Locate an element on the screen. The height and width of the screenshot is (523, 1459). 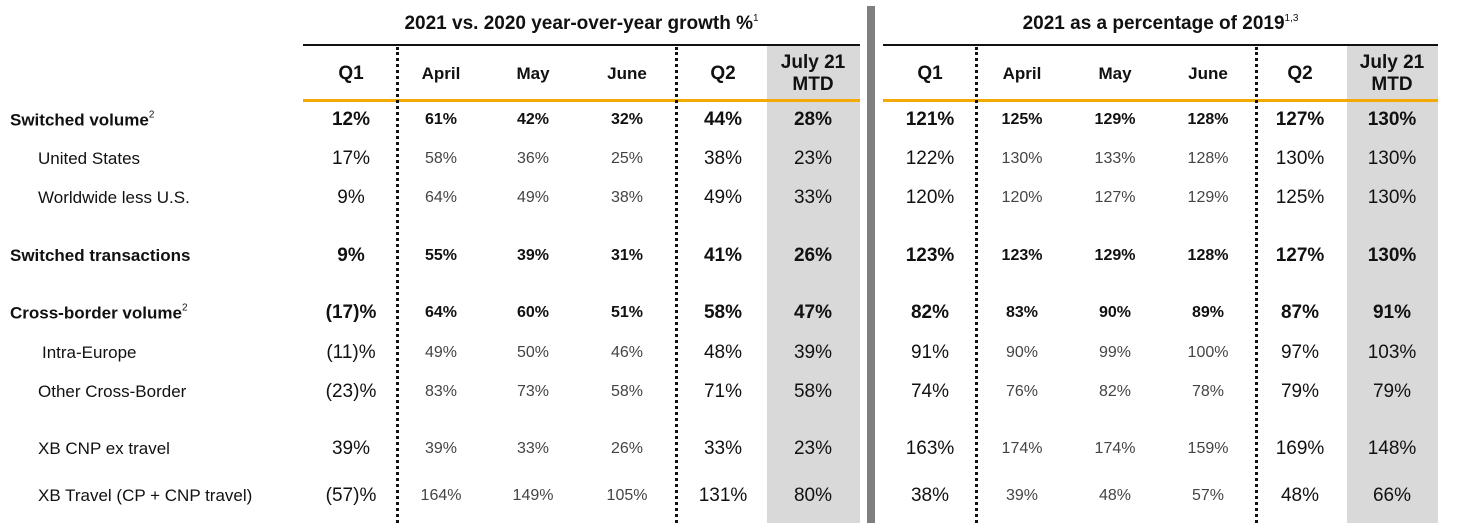
value-cell: 99% is located at coordinates (1115, 352).